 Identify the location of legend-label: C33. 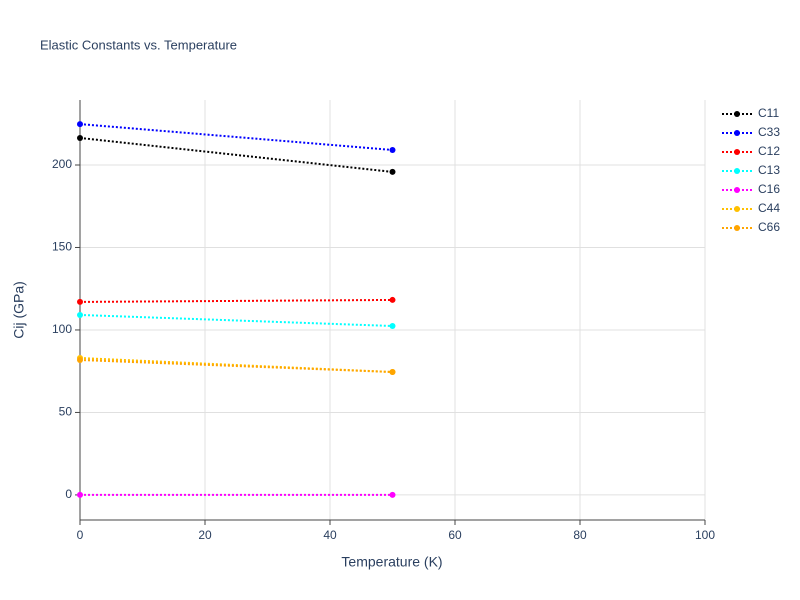
(769, 132).